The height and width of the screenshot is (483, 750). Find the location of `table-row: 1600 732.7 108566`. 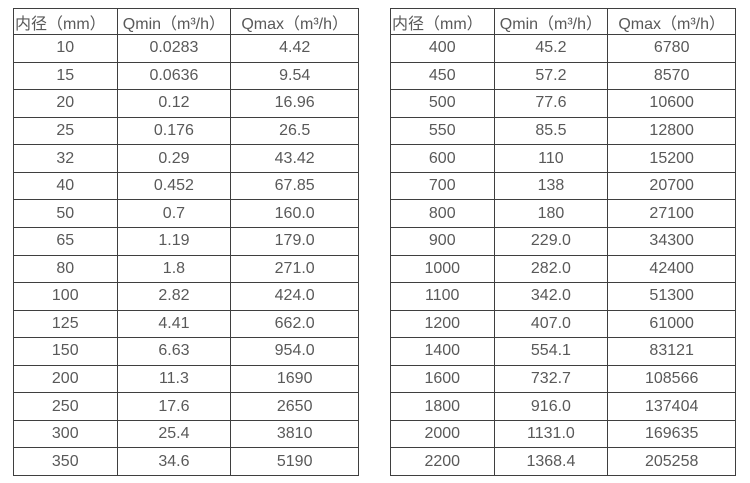

table-row: 1600 732.7 108566 is located at coordinates (563, 379).